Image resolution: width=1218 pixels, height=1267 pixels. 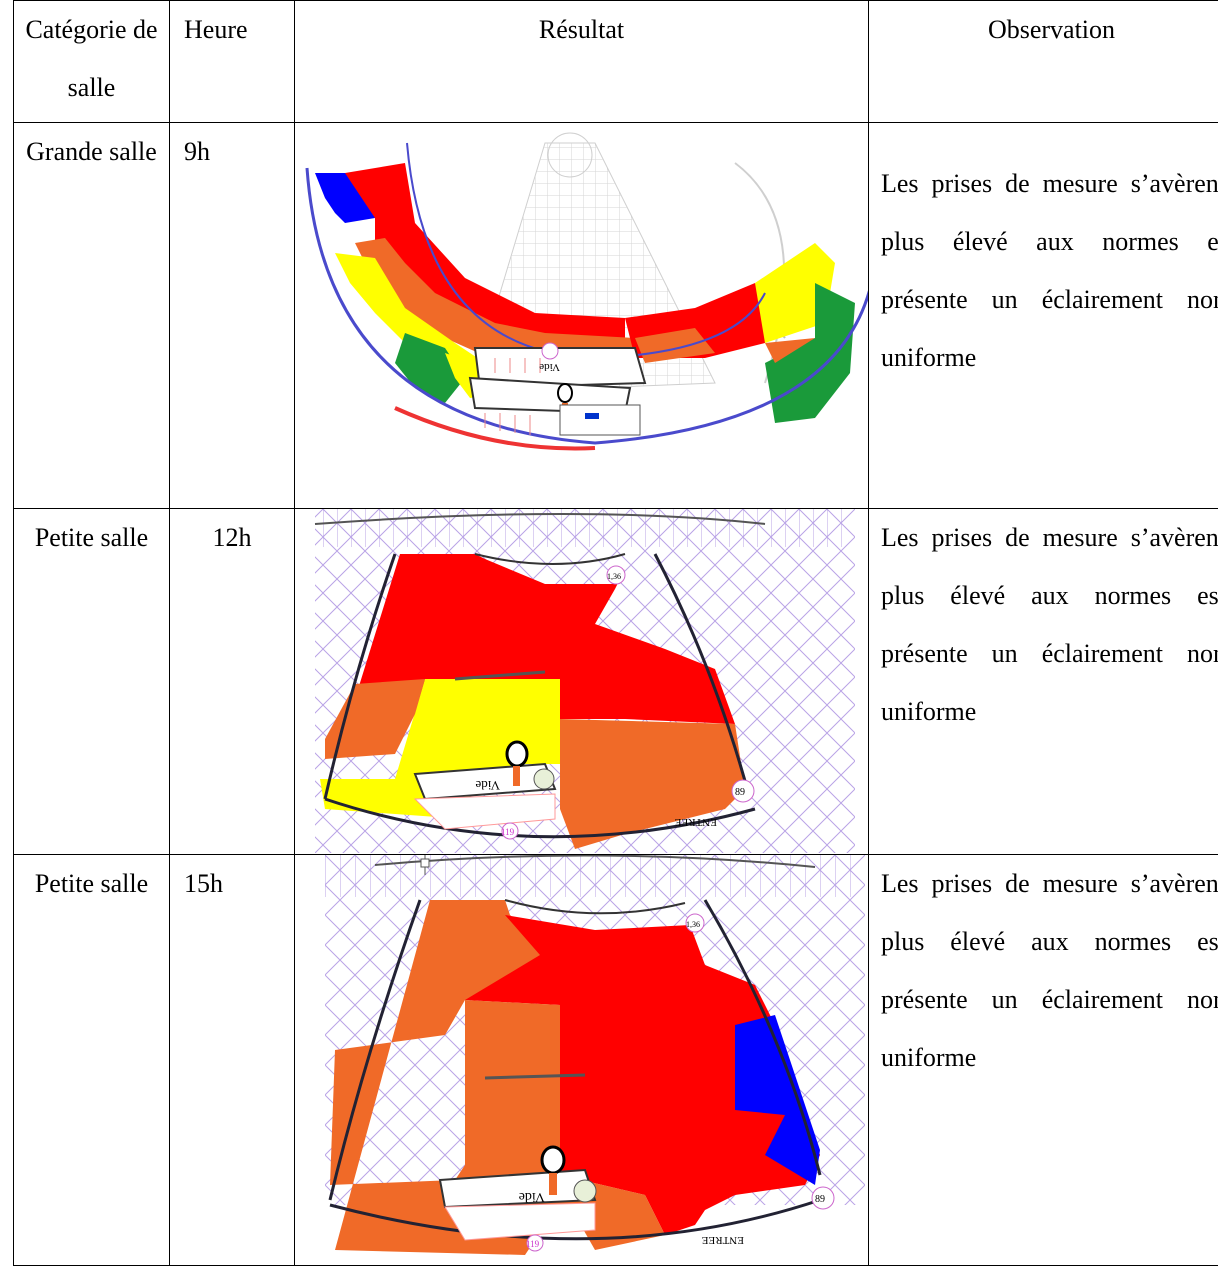 I want to click on header-result: Résultat, so click(x=581, y=61).